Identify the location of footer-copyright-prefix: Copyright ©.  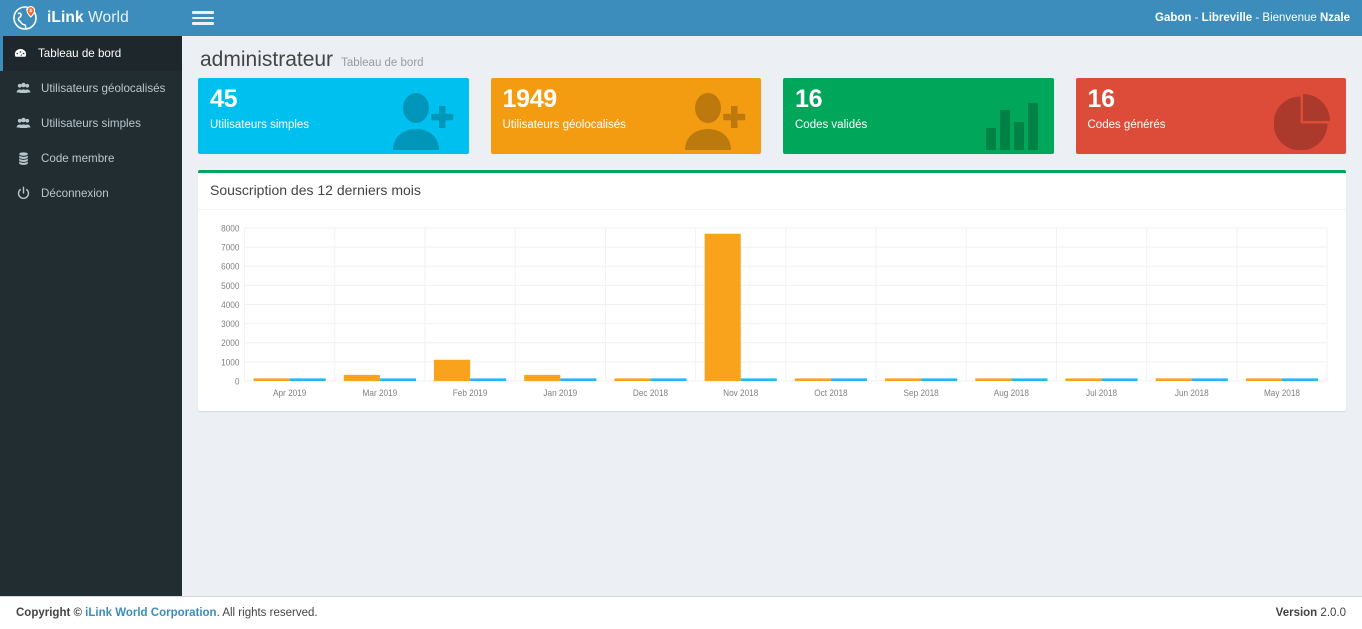
(51, 613).